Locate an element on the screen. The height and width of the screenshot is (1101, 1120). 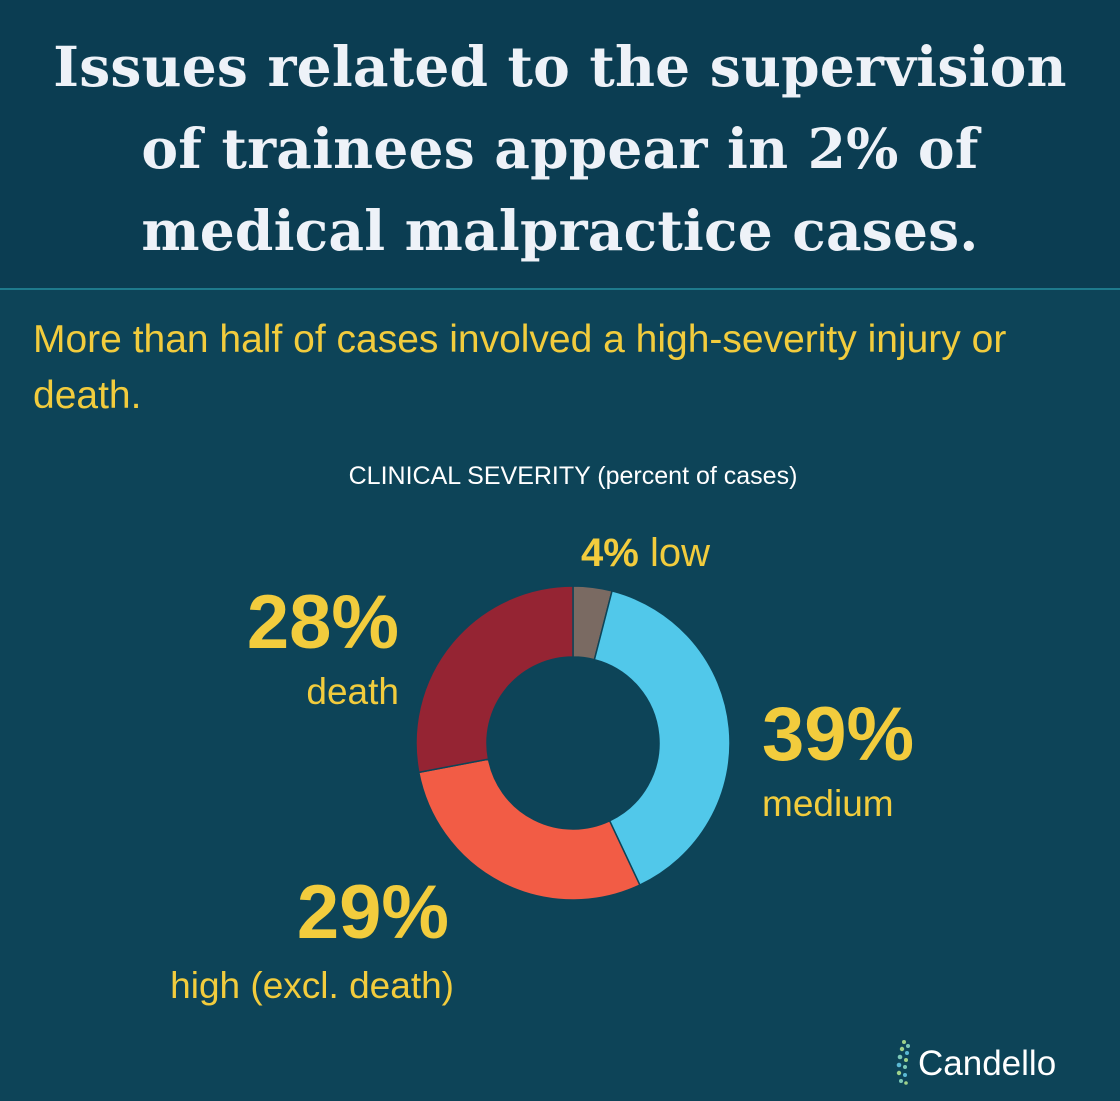
slice-name-death: death is located at coordinates (352, 691).